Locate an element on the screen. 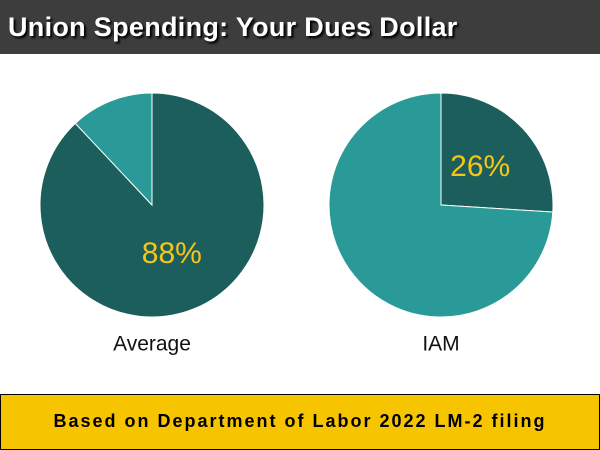 Image resolution: width=600 pixels, height=450 pixels. title: Union Spending: Your Dues Dollar is located at coordinates (233, 27).